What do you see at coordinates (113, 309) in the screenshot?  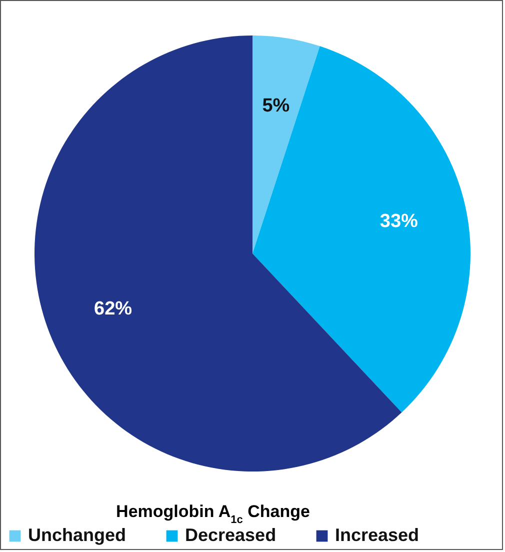 I see `data-label: 62%` at bounding box center [113, 309].